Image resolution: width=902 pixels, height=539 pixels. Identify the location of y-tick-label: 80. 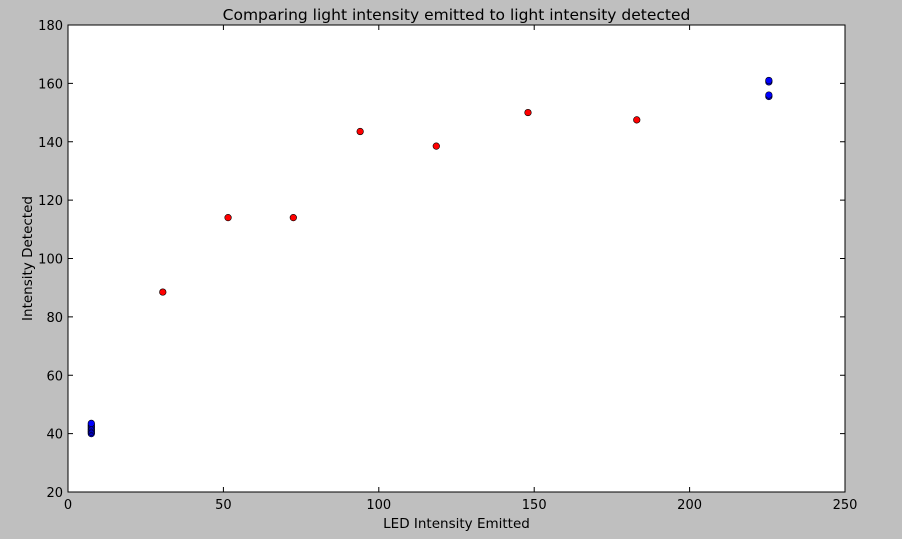
(54, 318).